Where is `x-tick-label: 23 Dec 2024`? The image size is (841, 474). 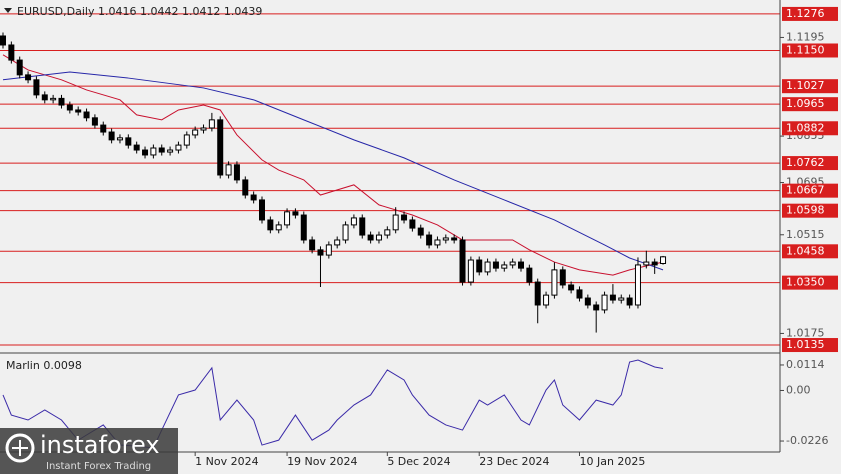 x-tick-label: 23 Dec 2024 is located at coordinates (514, 461).